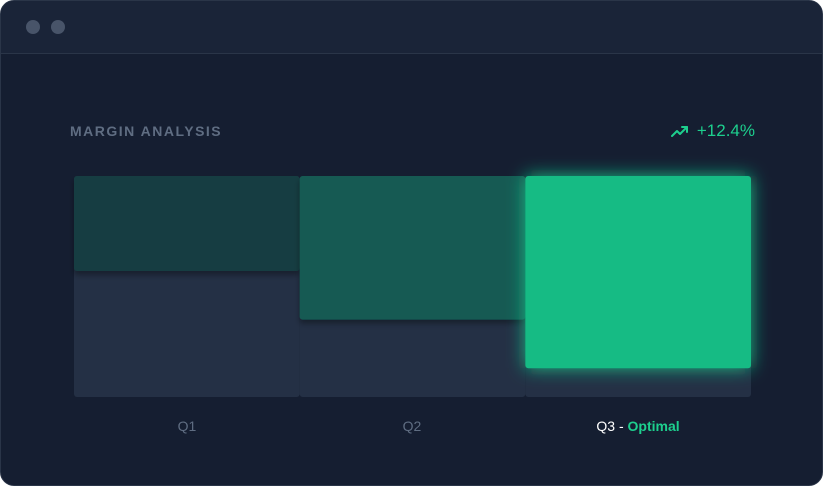 Image resolution: width=825 pixels, height=488 pixels. What do you see at coordinates (679, 131) in the screenshot?
I see `trending-up-icon` at bounding box center [679, 131].